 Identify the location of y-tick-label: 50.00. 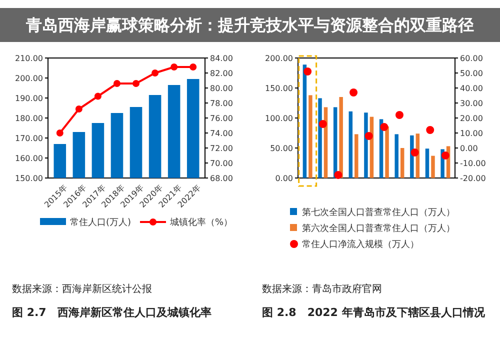
(281, 148).